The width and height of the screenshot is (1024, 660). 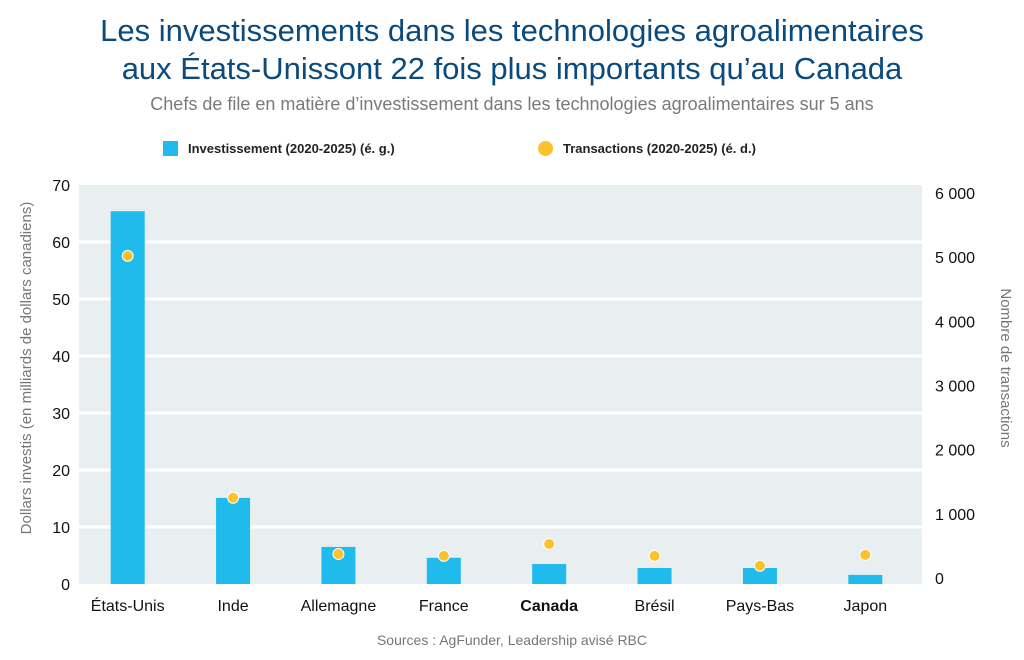 I want to click on y-tick-left: 10, so click(x=61, y=528).